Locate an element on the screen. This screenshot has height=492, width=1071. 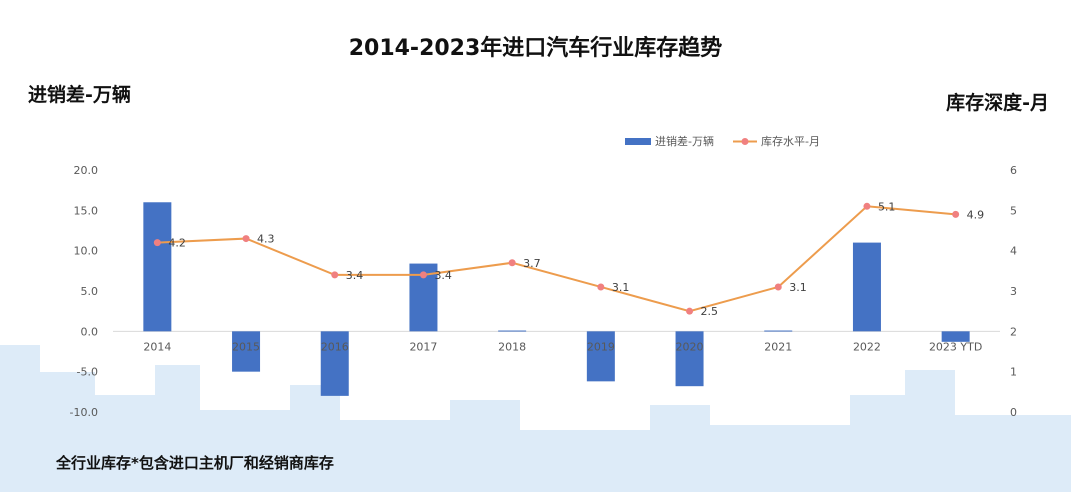
legend-bar-label: 进销差-万辆 is located at coordinates (684, 141).